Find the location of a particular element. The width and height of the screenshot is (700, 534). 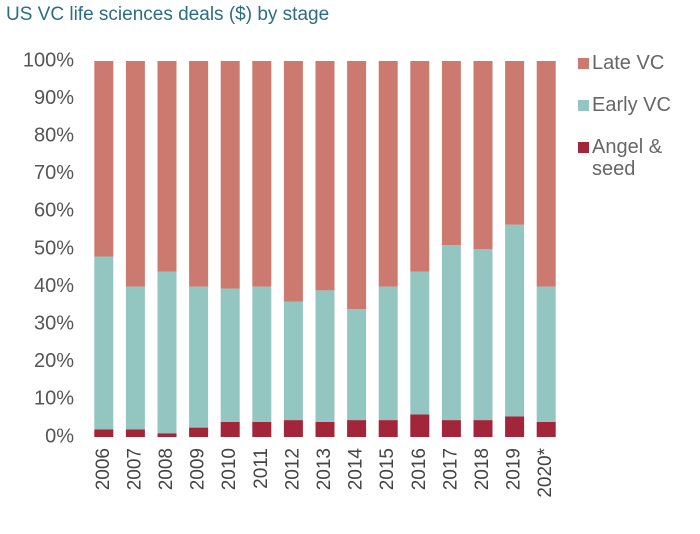

y-tick-label: 60% is located at coordinates (54, 211).